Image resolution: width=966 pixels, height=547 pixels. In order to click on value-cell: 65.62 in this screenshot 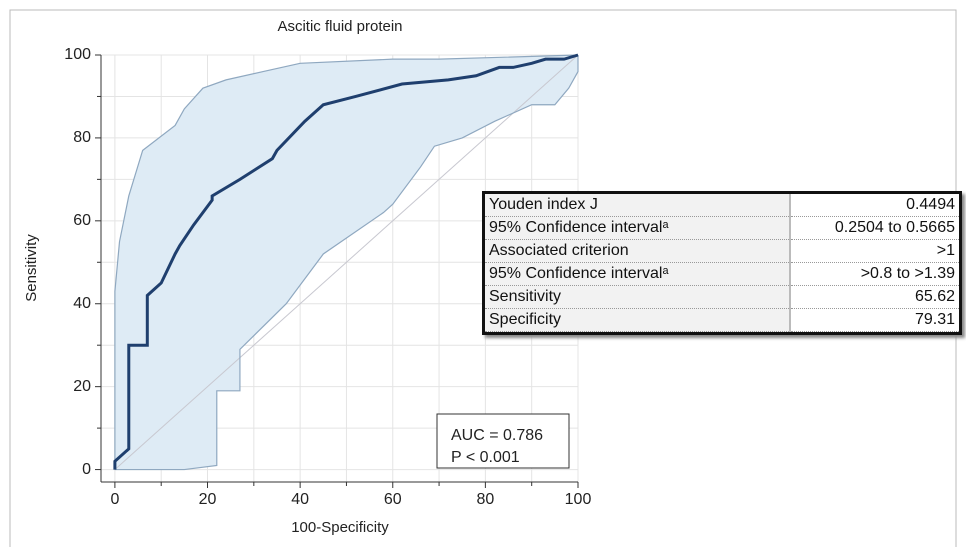, I will do `click(874, 297)`.